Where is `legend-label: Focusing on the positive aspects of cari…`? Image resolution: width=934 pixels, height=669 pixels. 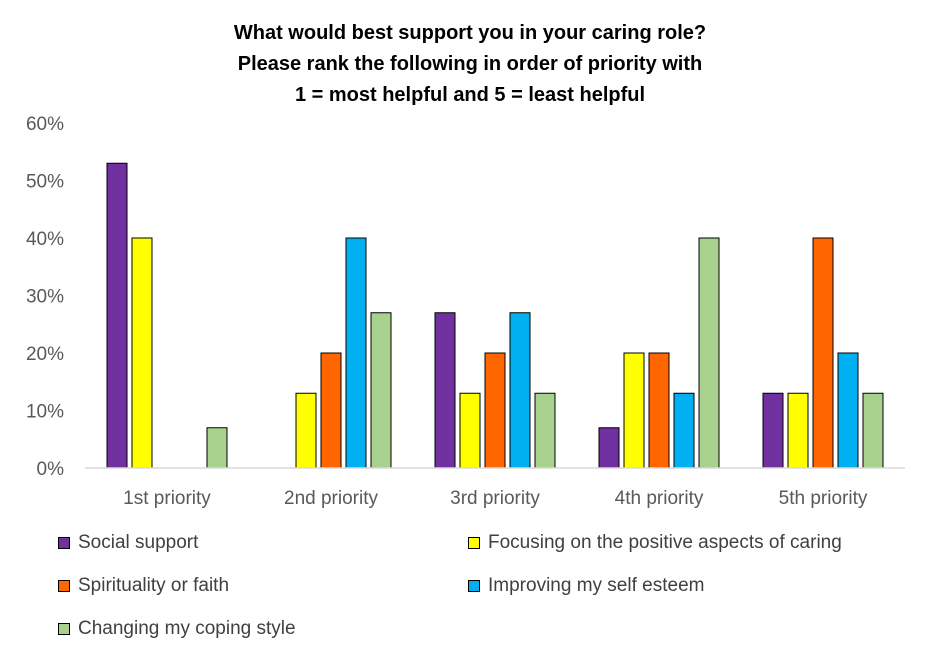 legend-label: Focusing on the positive aspects of cari… is located at coordinates (665, 542).